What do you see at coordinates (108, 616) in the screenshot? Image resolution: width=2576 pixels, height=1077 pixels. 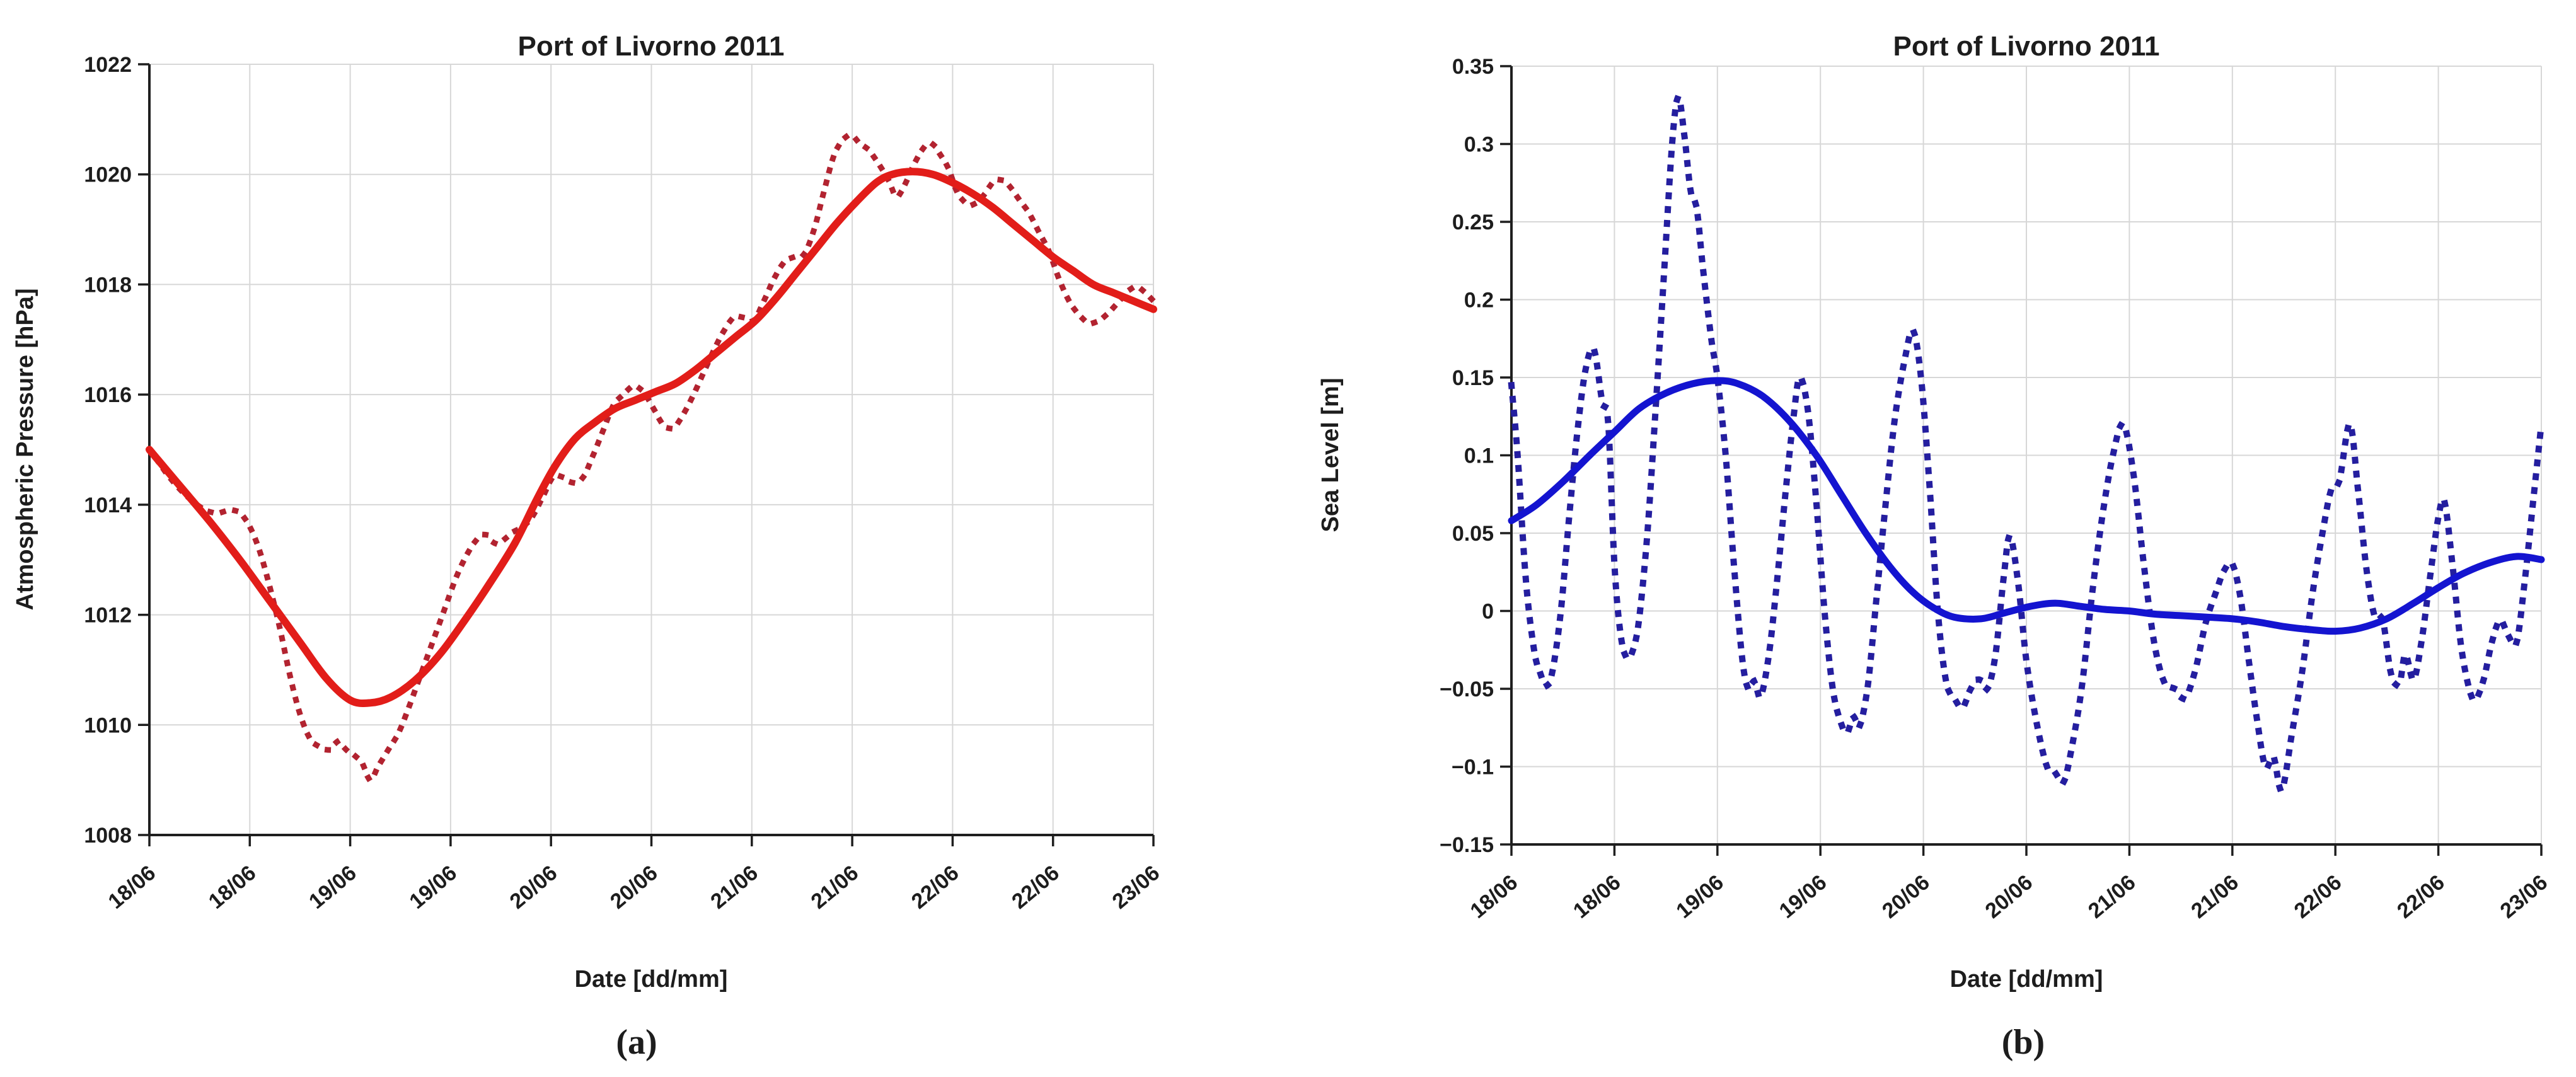 I see `y-tick-label: 1012` at bounding box center [108, 616].